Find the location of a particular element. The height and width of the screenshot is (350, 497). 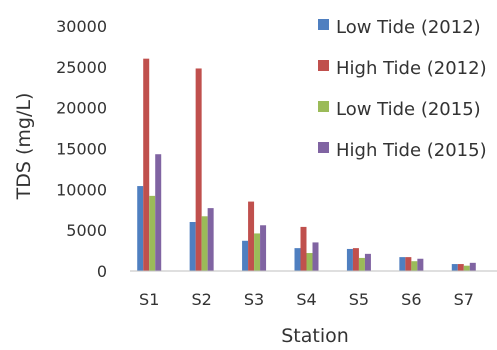

x-axis-ticks: S1 S2 S3 S4 S5 S6 S7 is located at coordinates (306, 299).